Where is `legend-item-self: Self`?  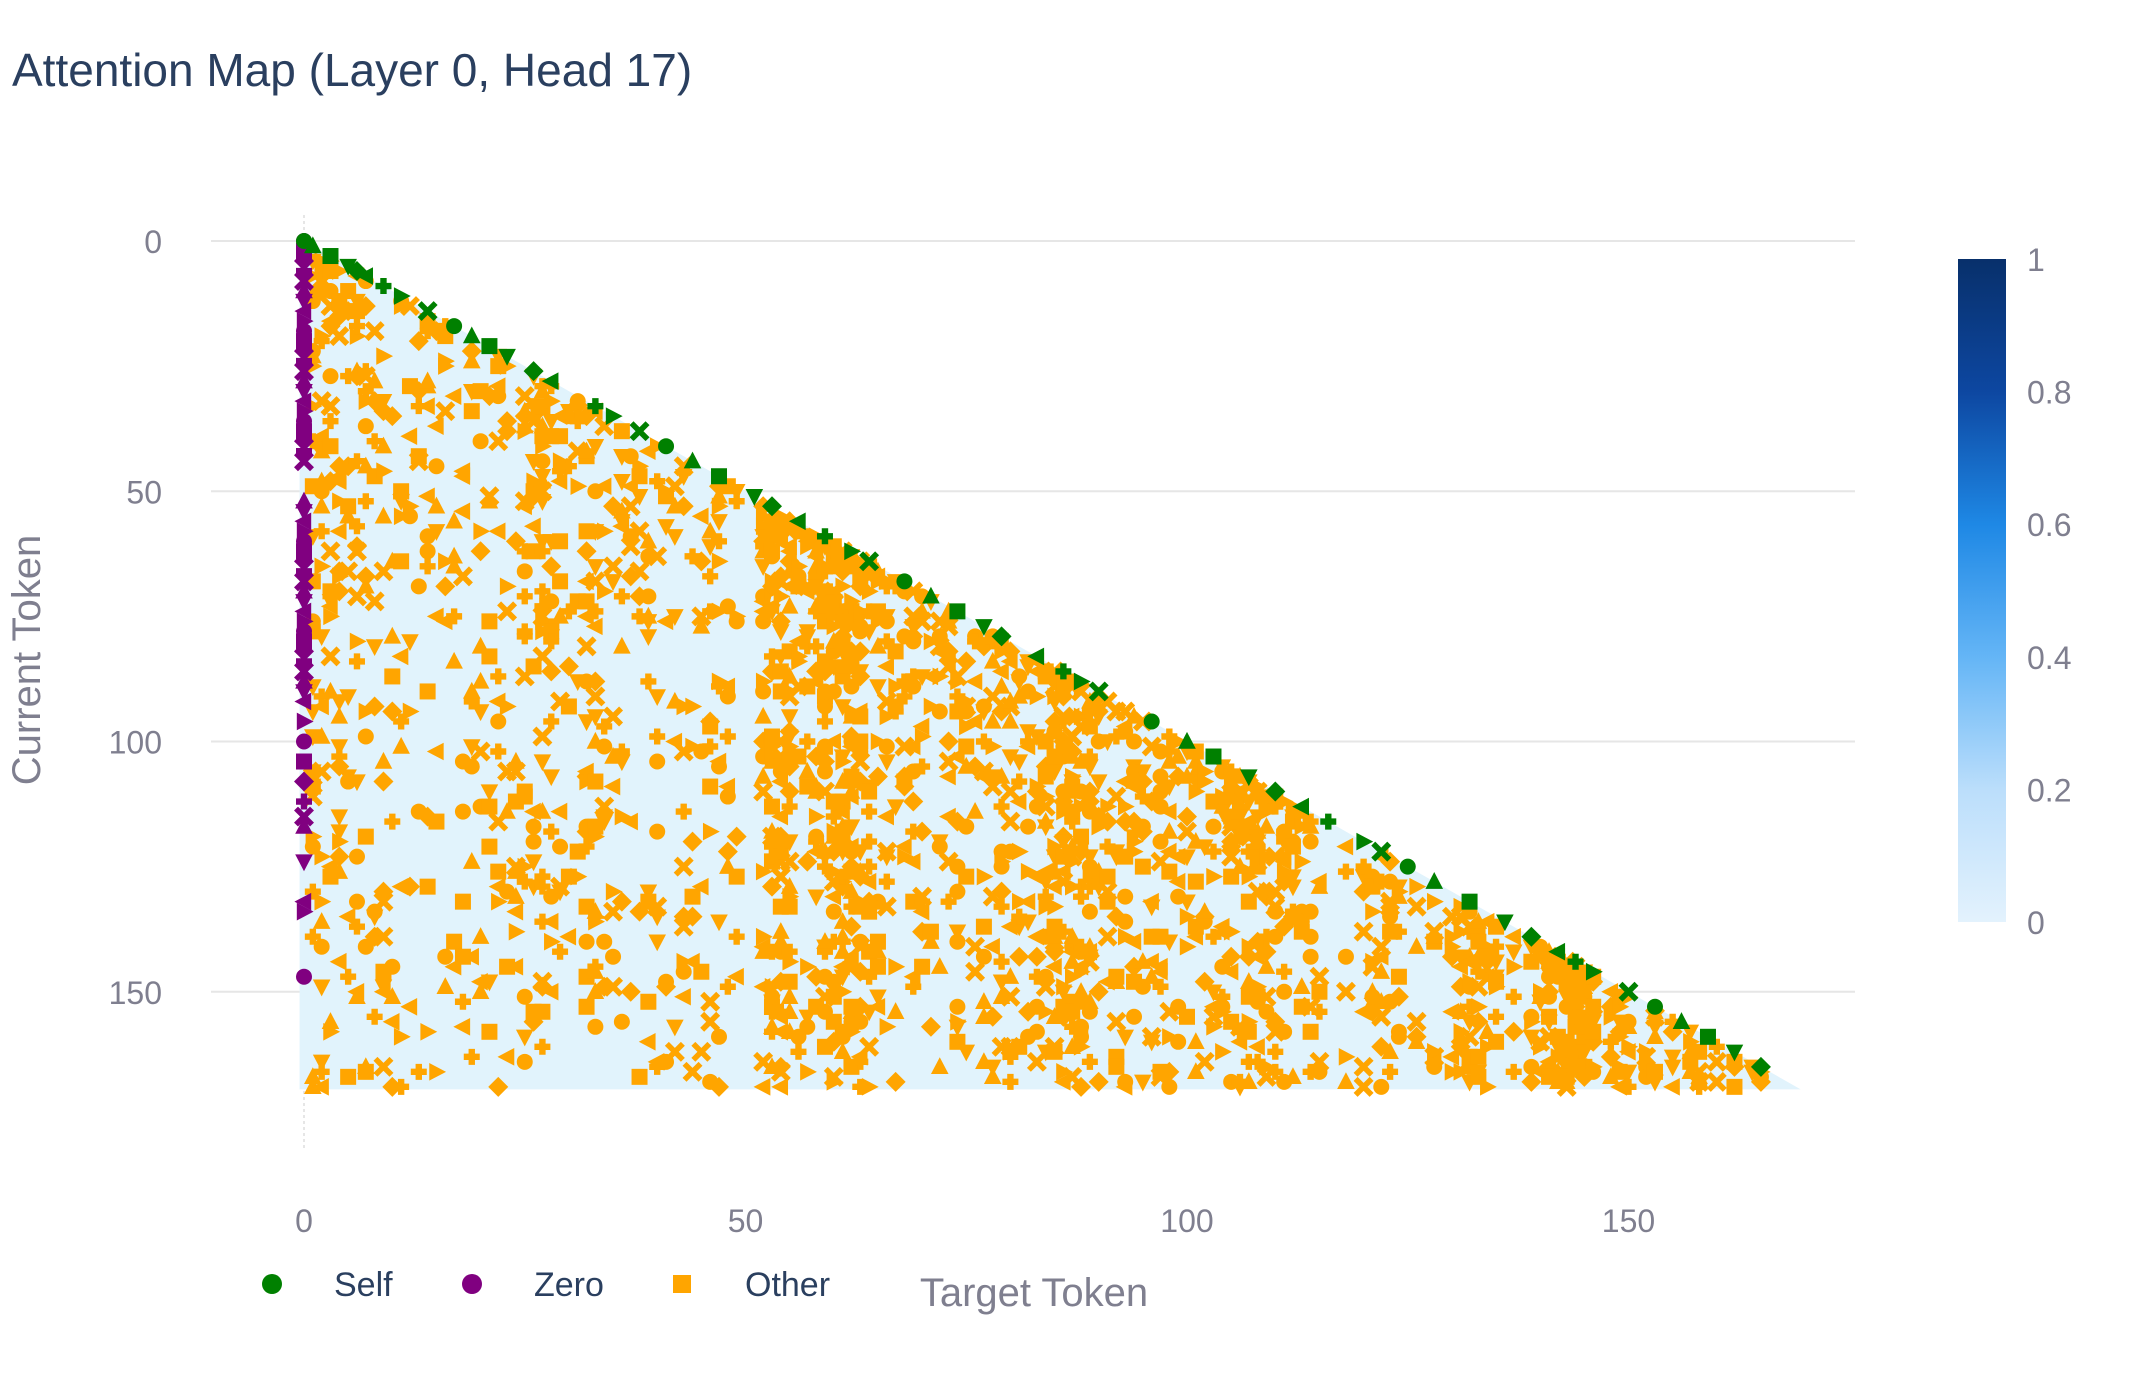 legend-item-self: Self is located at coordinates (327, 1285).